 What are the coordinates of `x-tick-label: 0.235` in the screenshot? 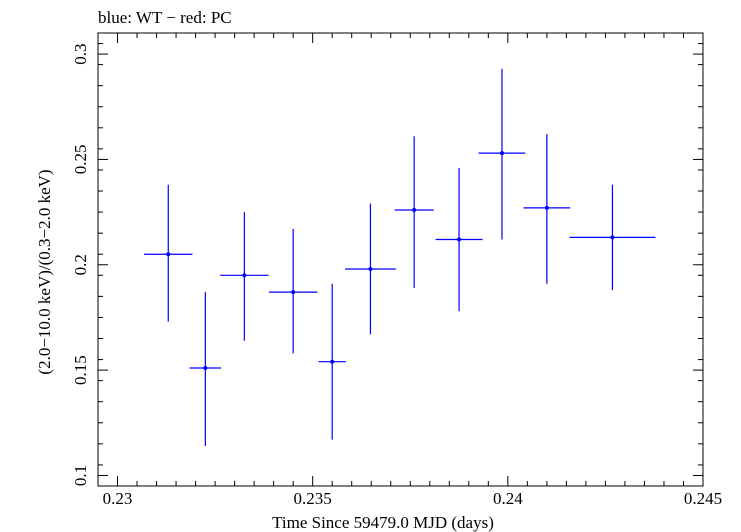 It's located at (313, 498).